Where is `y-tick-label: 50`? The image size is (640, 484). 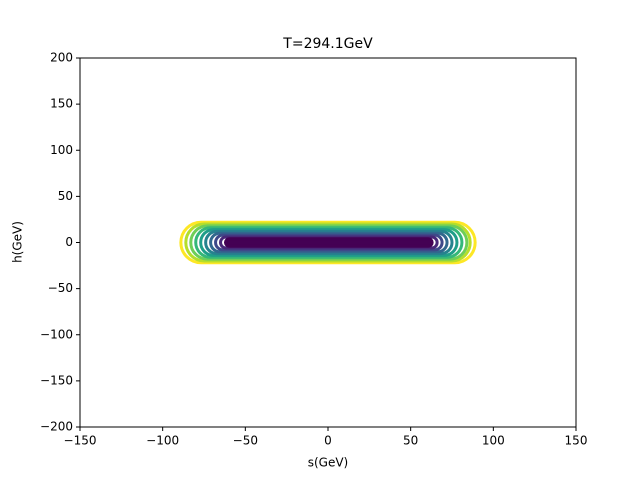 y-tick-label: 50 is located at coordinates (65, 196).